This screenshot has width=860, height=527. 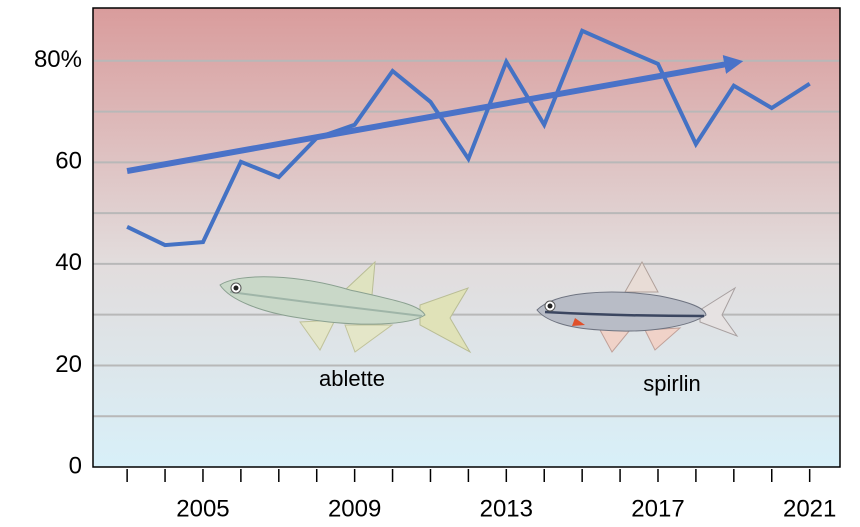 I want to click on ablette-fish, so click(x=345, y=307).